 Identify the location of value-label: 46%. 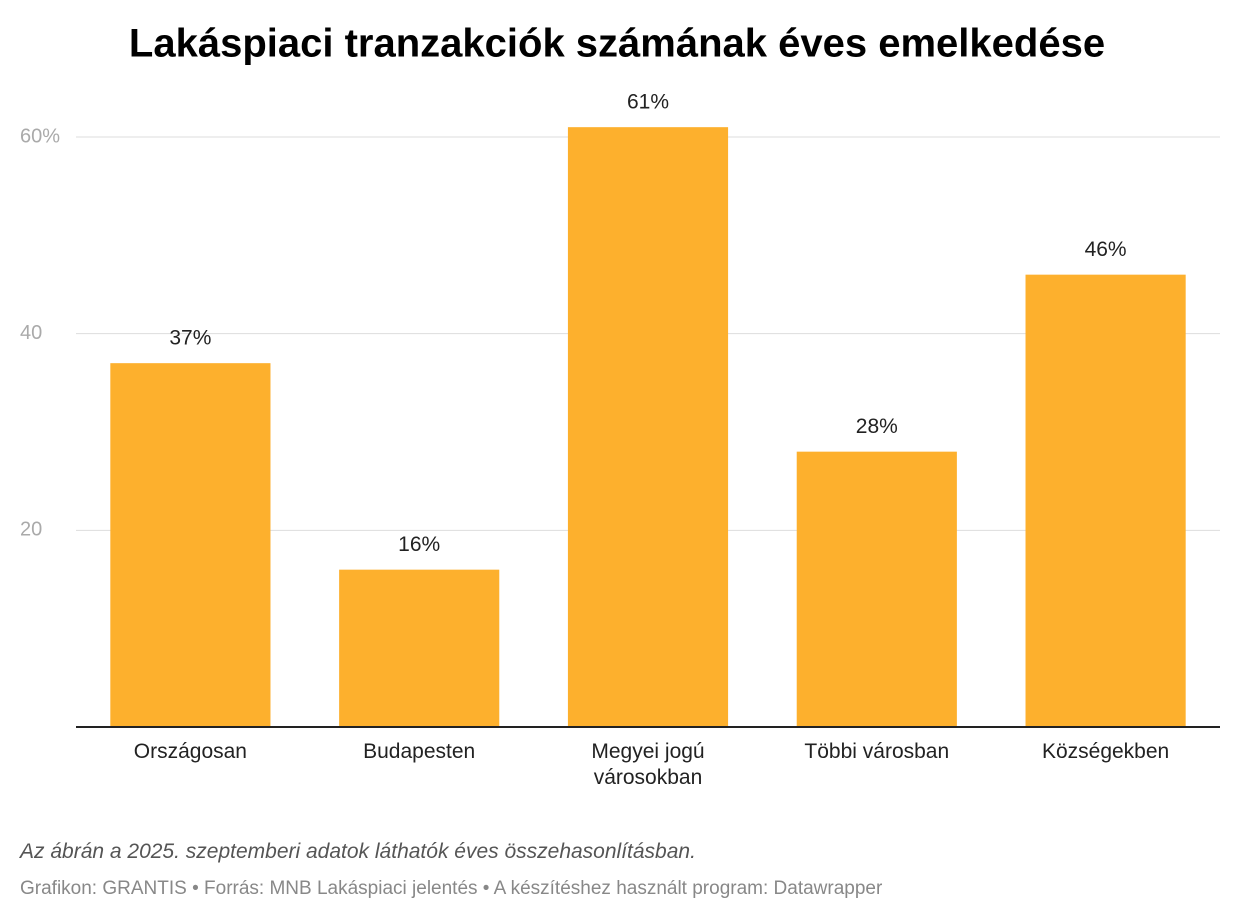
(1106, 249).